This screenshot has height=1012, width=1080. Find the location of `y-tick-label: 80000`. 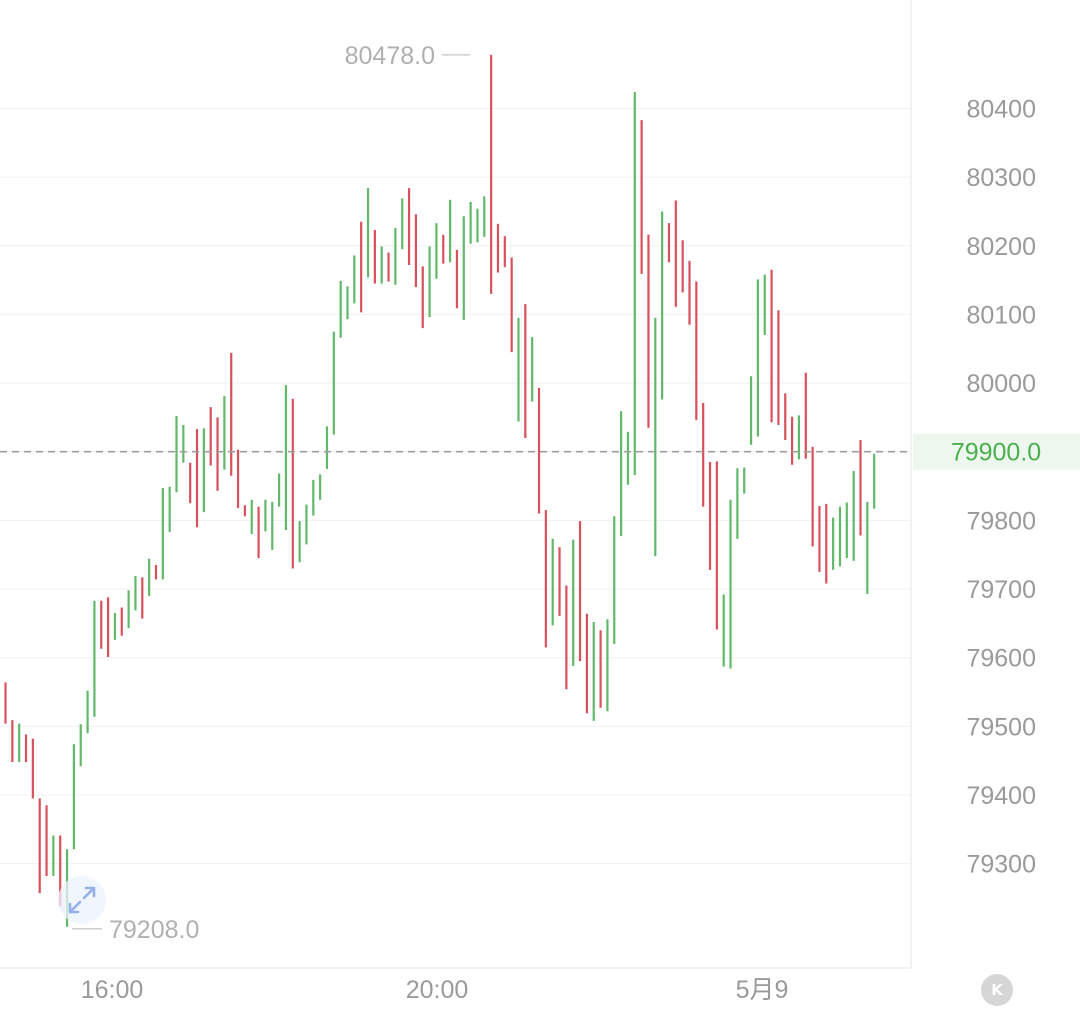

y-tick-label: 80000 is located at coordinates (1001, 384).